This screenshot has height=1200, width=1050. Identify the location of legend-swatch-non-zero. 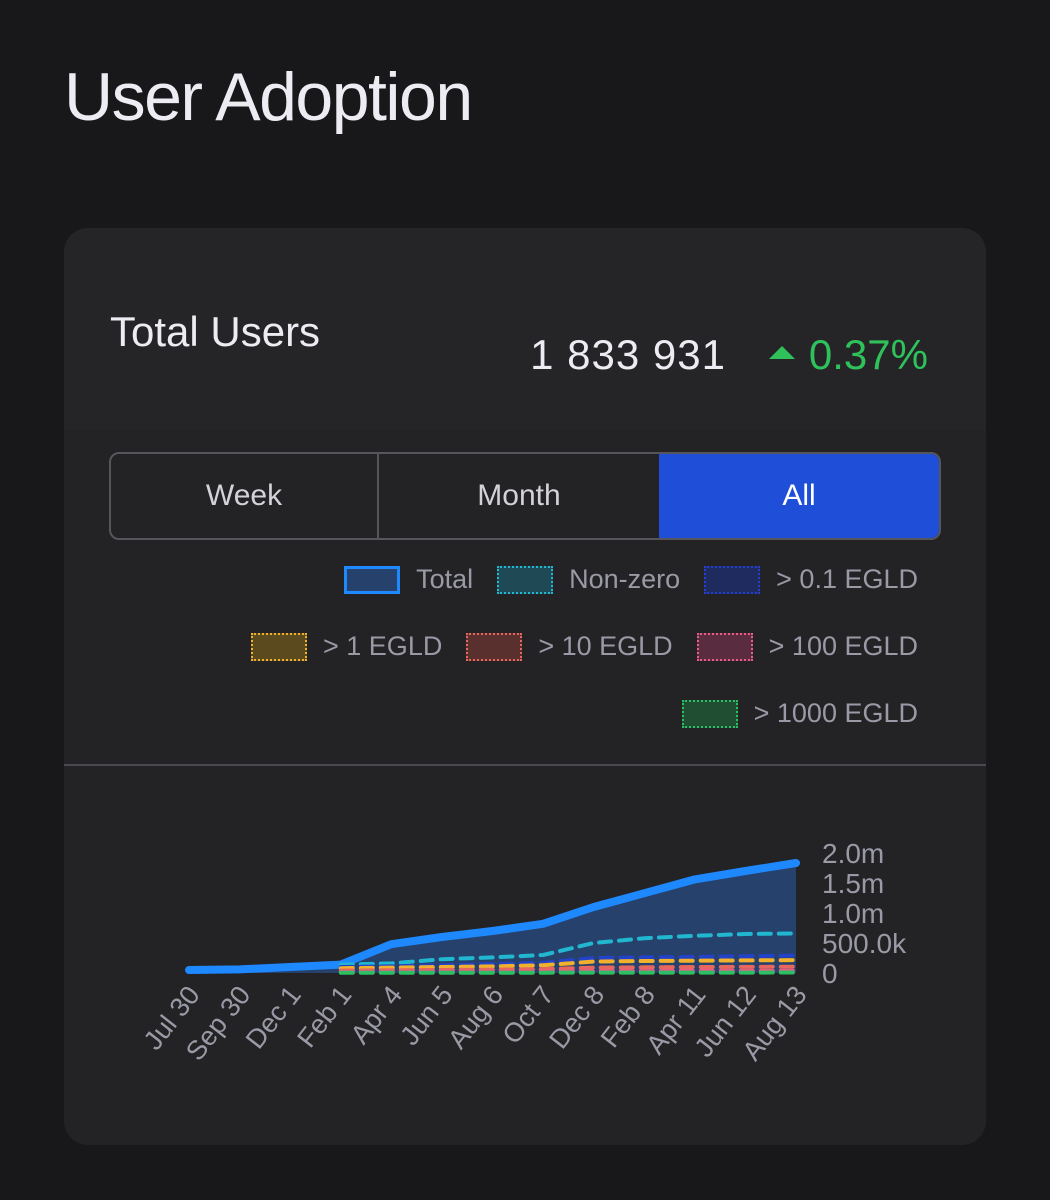
(525, 579).